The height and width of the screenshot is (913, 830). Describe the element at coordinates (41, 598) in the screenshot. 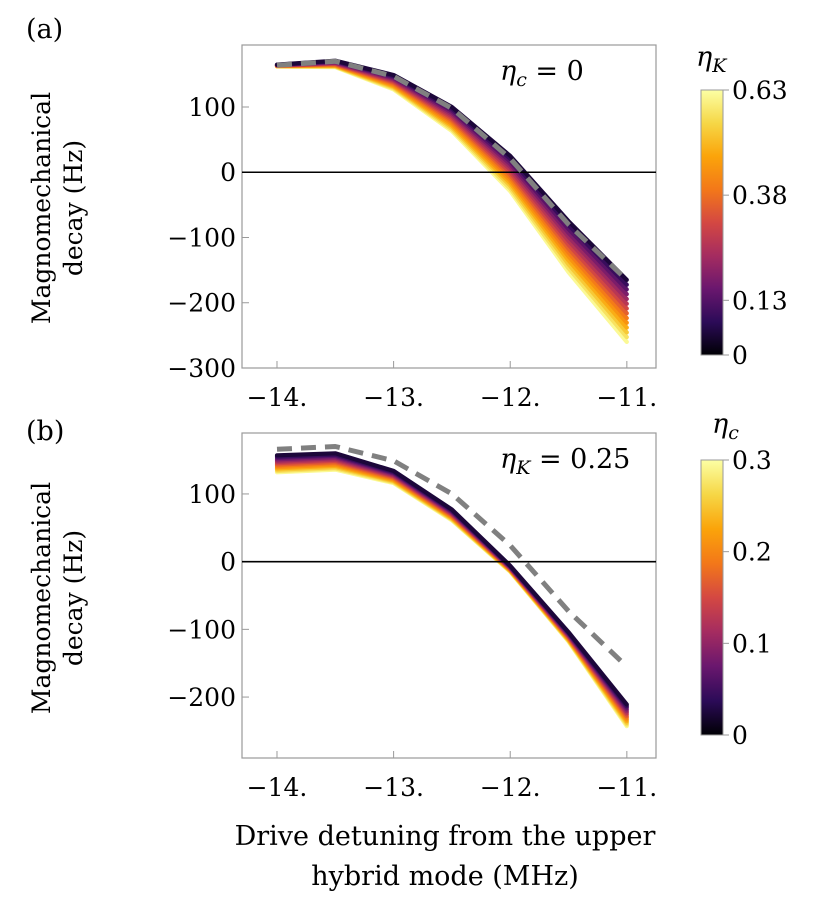

I see `panel-b-ylabel-line1: Magnomechanical` at that location.